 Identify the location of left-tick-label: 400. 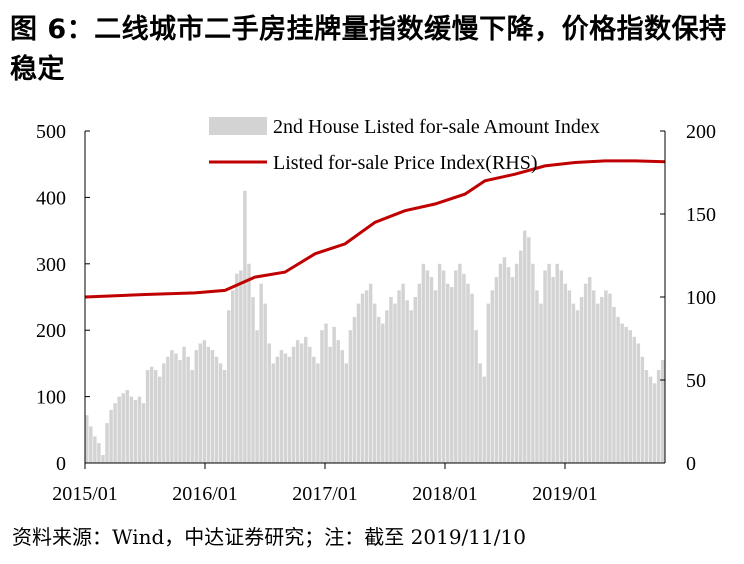
(51, 198).